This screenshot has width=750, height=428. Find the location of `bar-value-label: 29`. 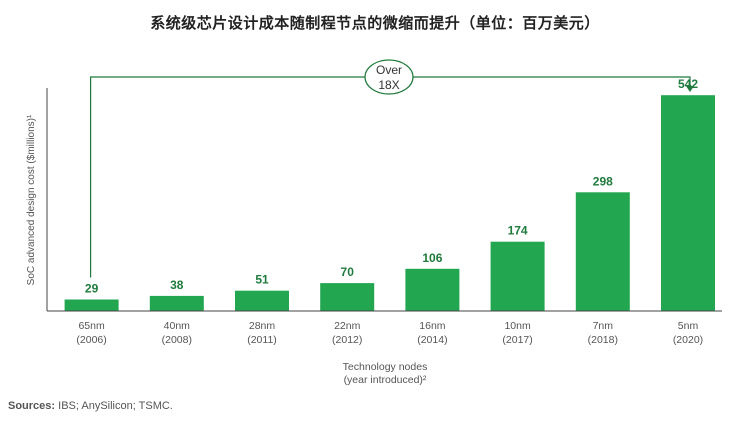

bar-value-label: 29 is located at coordinates (92, 289).